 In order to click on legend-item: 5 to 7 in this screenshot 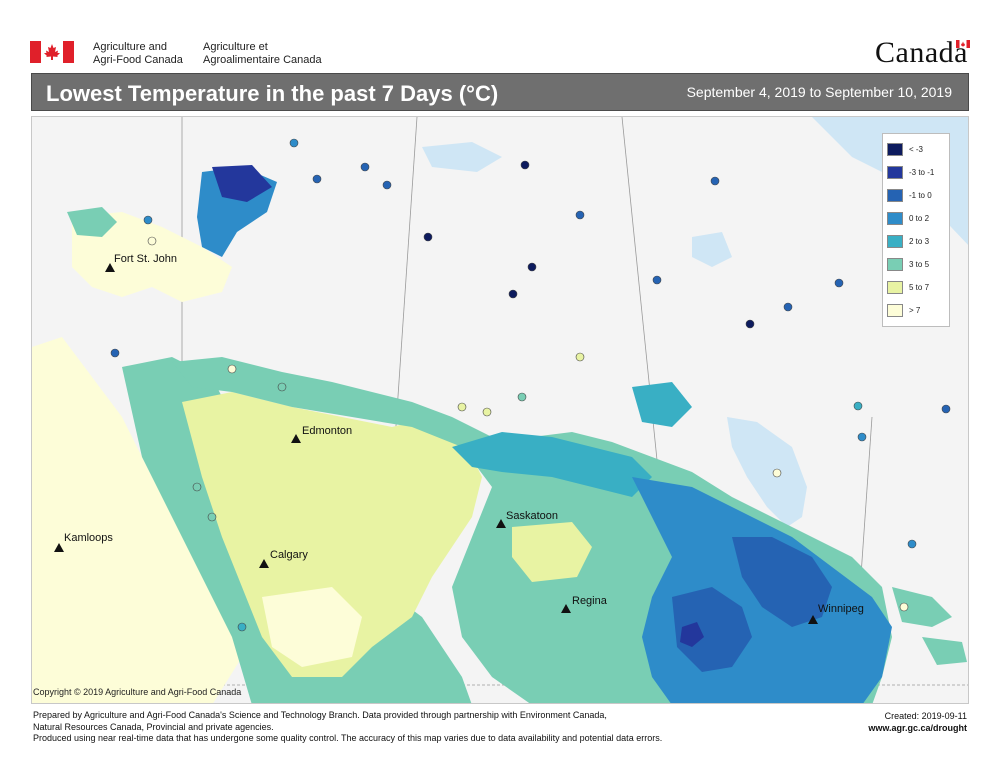, I will do `click(916, 287)`.